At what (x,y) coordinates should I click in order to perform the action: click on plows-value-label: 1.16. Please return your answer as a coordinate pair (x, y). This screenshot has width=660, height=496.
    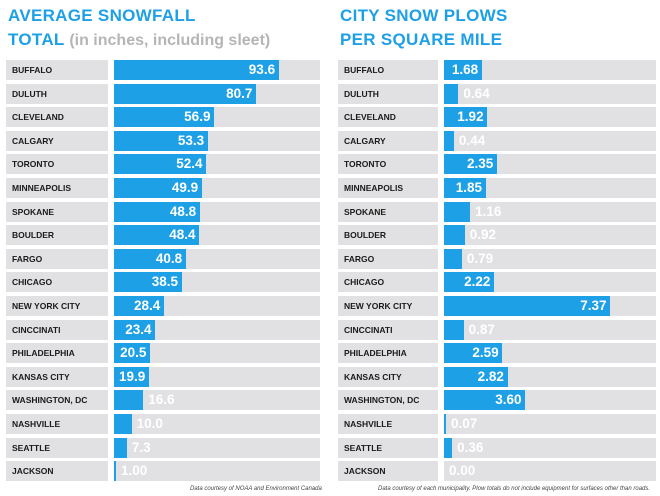
    Looking at the image, I should click on (488, 211).